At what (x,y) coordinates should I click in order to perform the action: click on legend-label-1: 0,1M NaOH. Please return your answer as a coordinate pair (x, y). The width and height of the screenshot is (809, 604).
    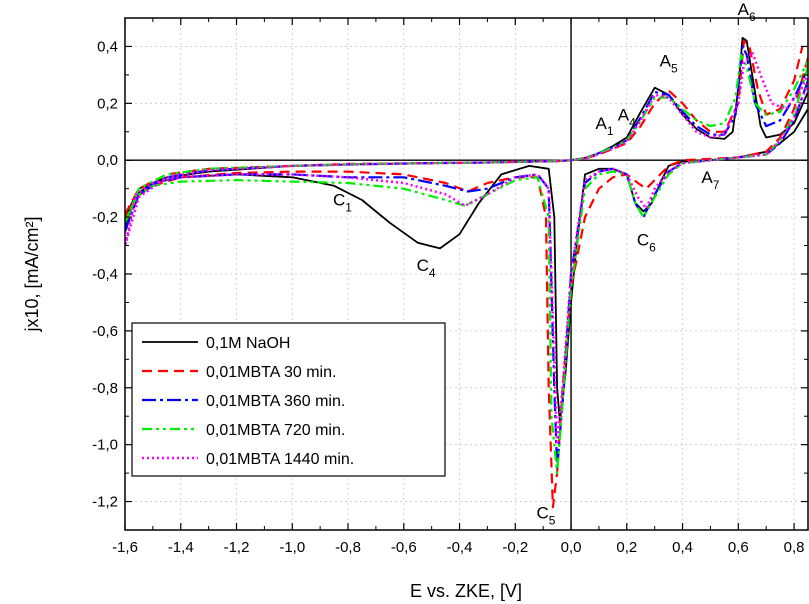
    Looking at the image, I should click on (248, 343).